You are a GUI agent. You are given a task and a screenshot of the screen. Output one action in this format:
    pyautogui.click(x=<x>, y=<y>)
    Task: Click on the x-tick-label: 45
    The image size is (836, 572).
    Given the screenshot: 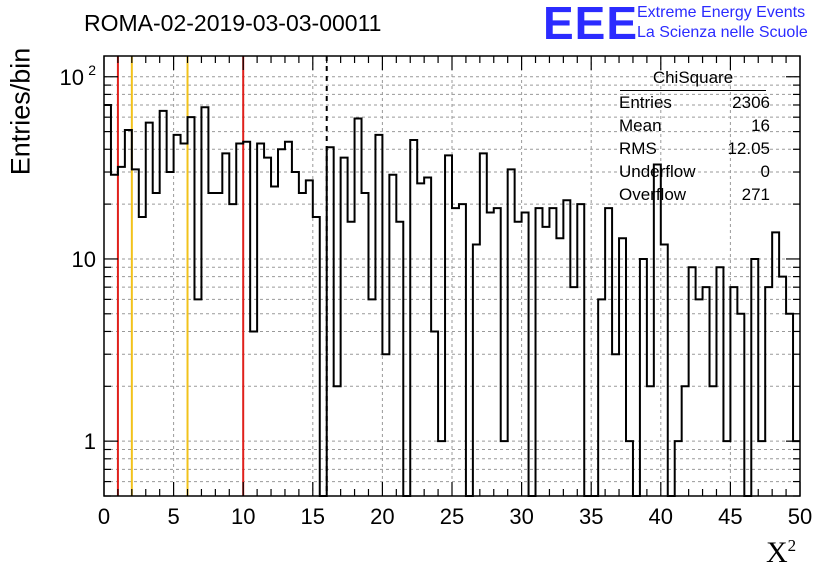 What is the action you would take?
    pyautogui.click(x=730, y=516)
    